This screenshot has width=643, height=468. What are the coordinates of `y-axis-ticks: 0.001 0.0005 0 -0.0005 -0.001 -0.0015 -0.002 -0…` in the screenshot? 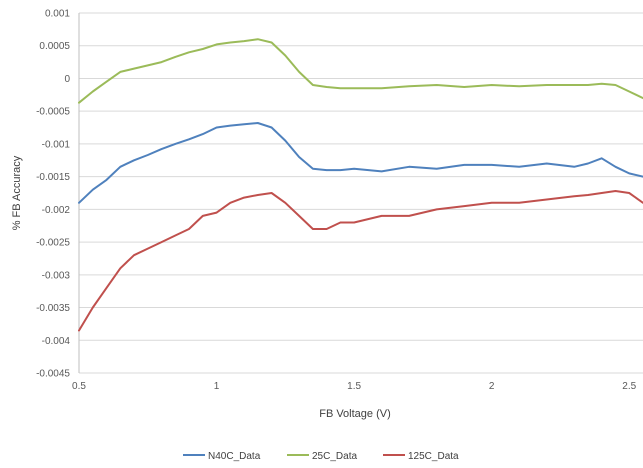 It's located at (53, 194).